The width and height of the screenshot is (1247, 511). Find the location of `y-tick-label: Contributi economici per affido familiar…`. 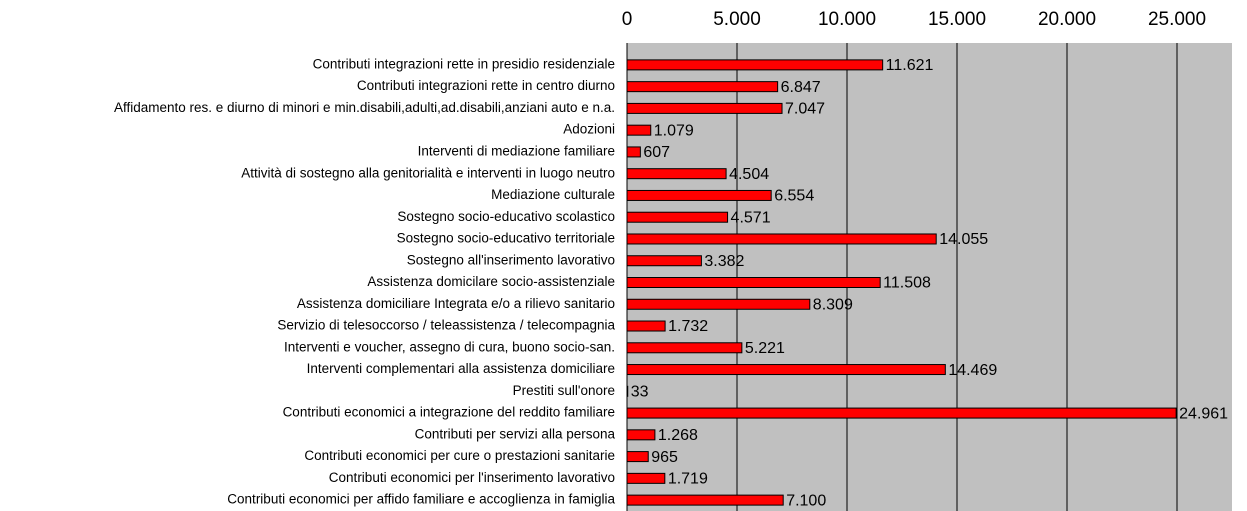

y-tick-label: Contributi economici per affido familiar… is located at coordinates (421, 499).